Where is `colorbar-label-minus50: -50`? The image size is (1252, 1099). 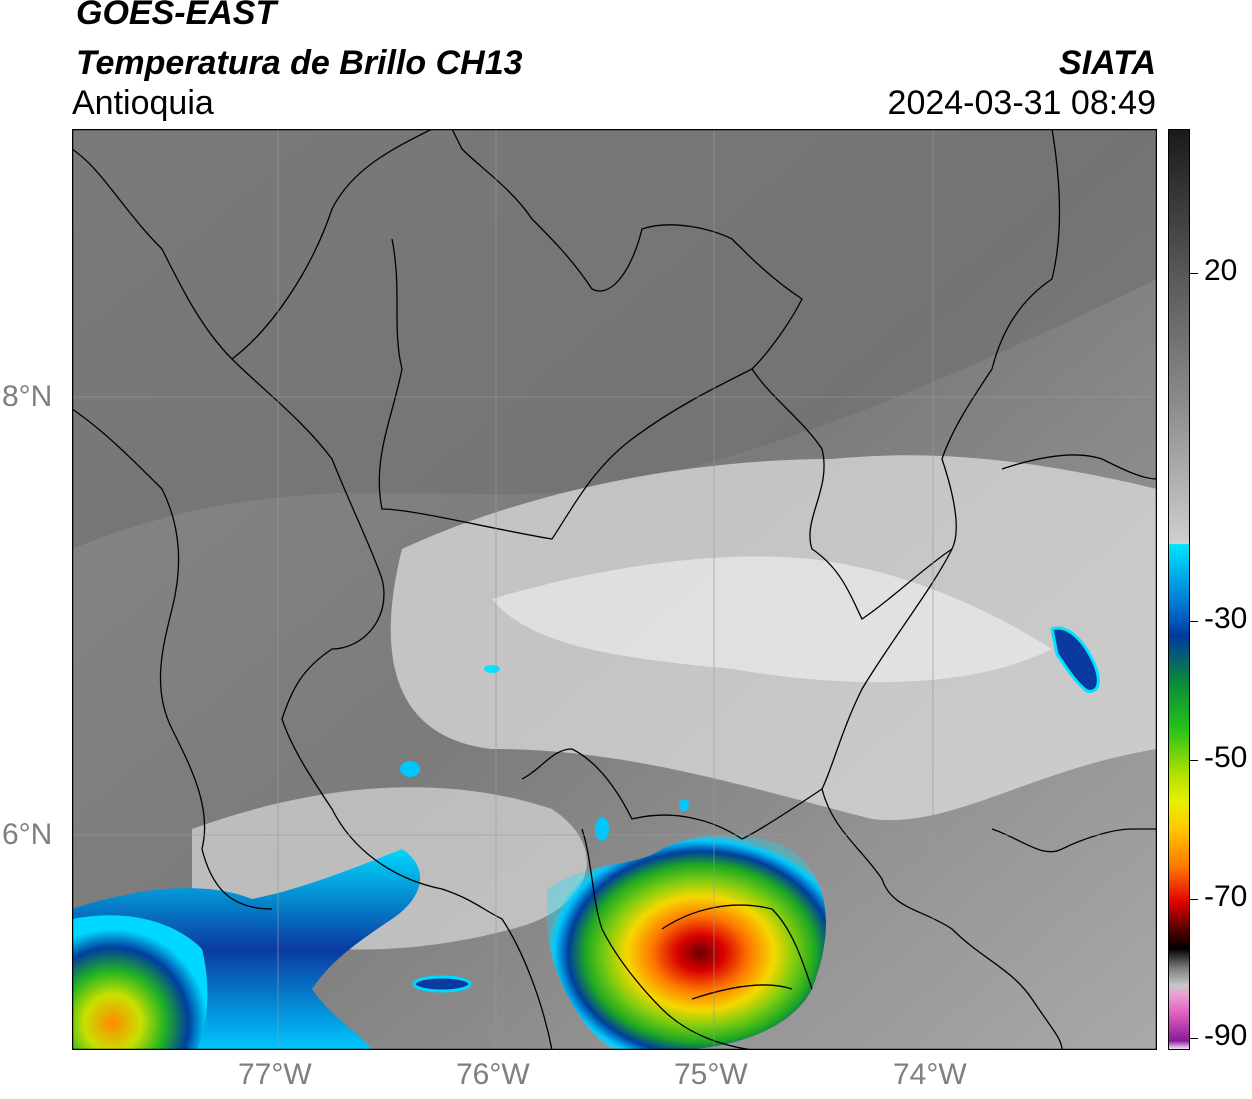 colorbar-label-minus50: -50 is located at coordinates (1226, 757).